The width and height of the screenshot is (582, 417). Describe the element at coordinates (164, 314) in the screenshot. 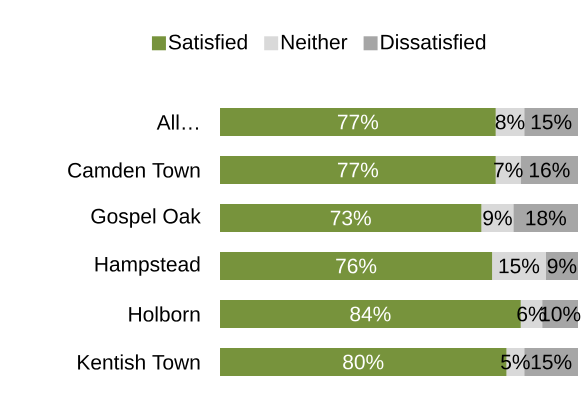

I see `y-tick-label: Holborn` at that location.